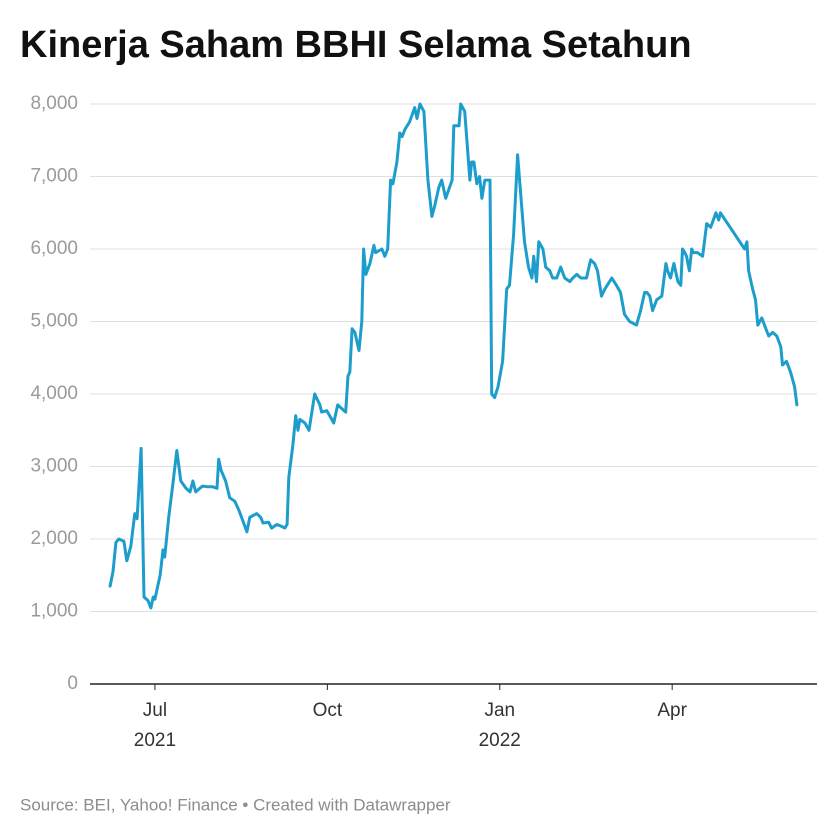 Image resolution: width=840 pixels, height=840 pixels. What do you see at coordinates (499, 710) in the screenshot?
I see `x-tick-label: Jan` at bounding box center [499, 710].